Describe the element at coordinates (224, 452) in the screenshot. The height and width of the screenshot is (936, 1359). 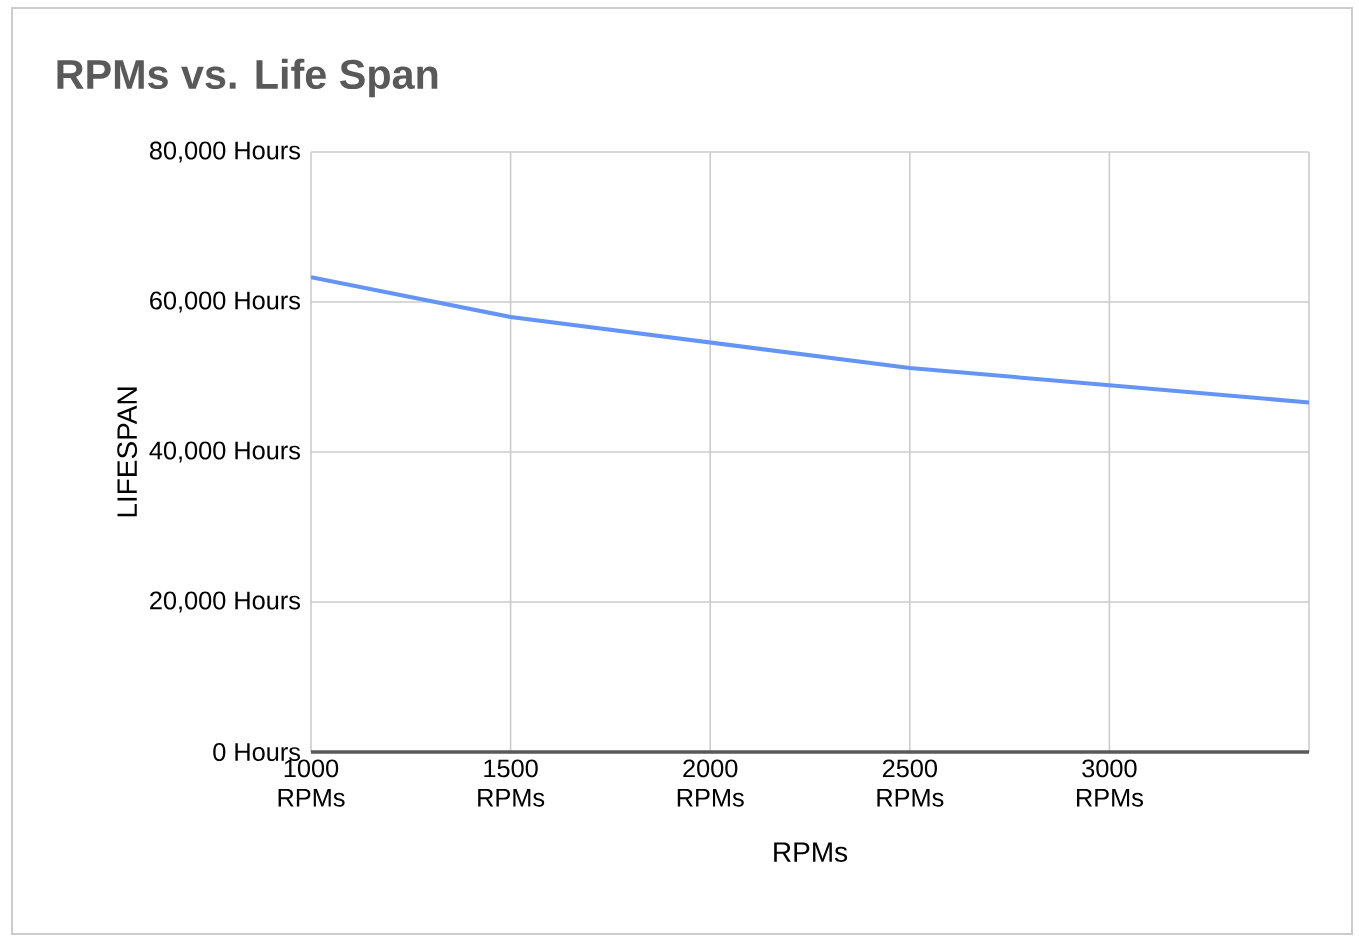
I see `y-tick-label: 40,000 Hours` at that location.